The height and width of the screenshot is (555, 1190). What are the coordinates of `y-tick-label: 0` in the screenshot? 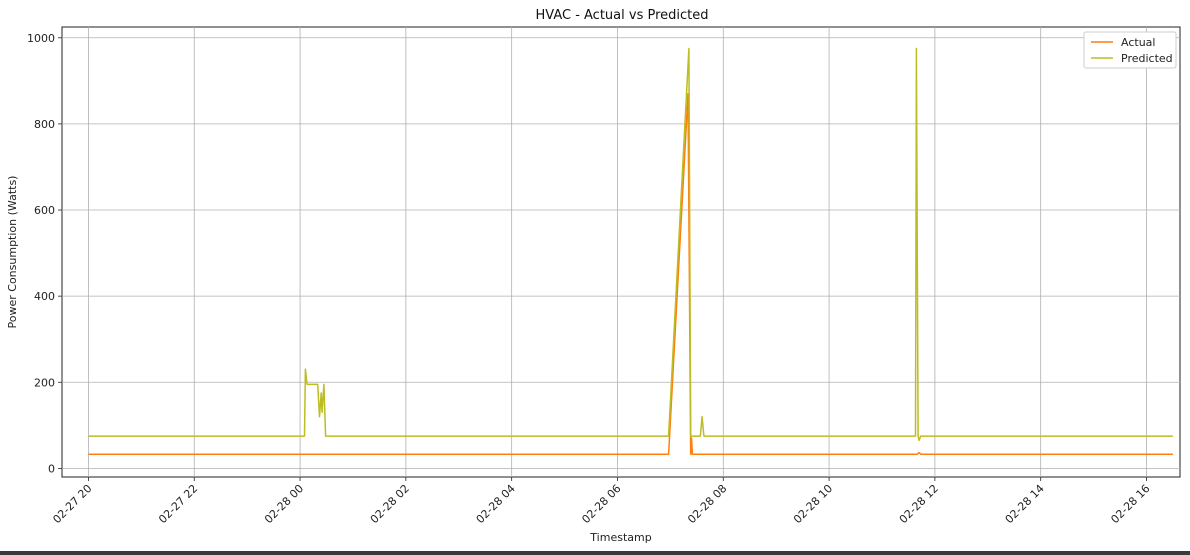 It's located at (51, 468).